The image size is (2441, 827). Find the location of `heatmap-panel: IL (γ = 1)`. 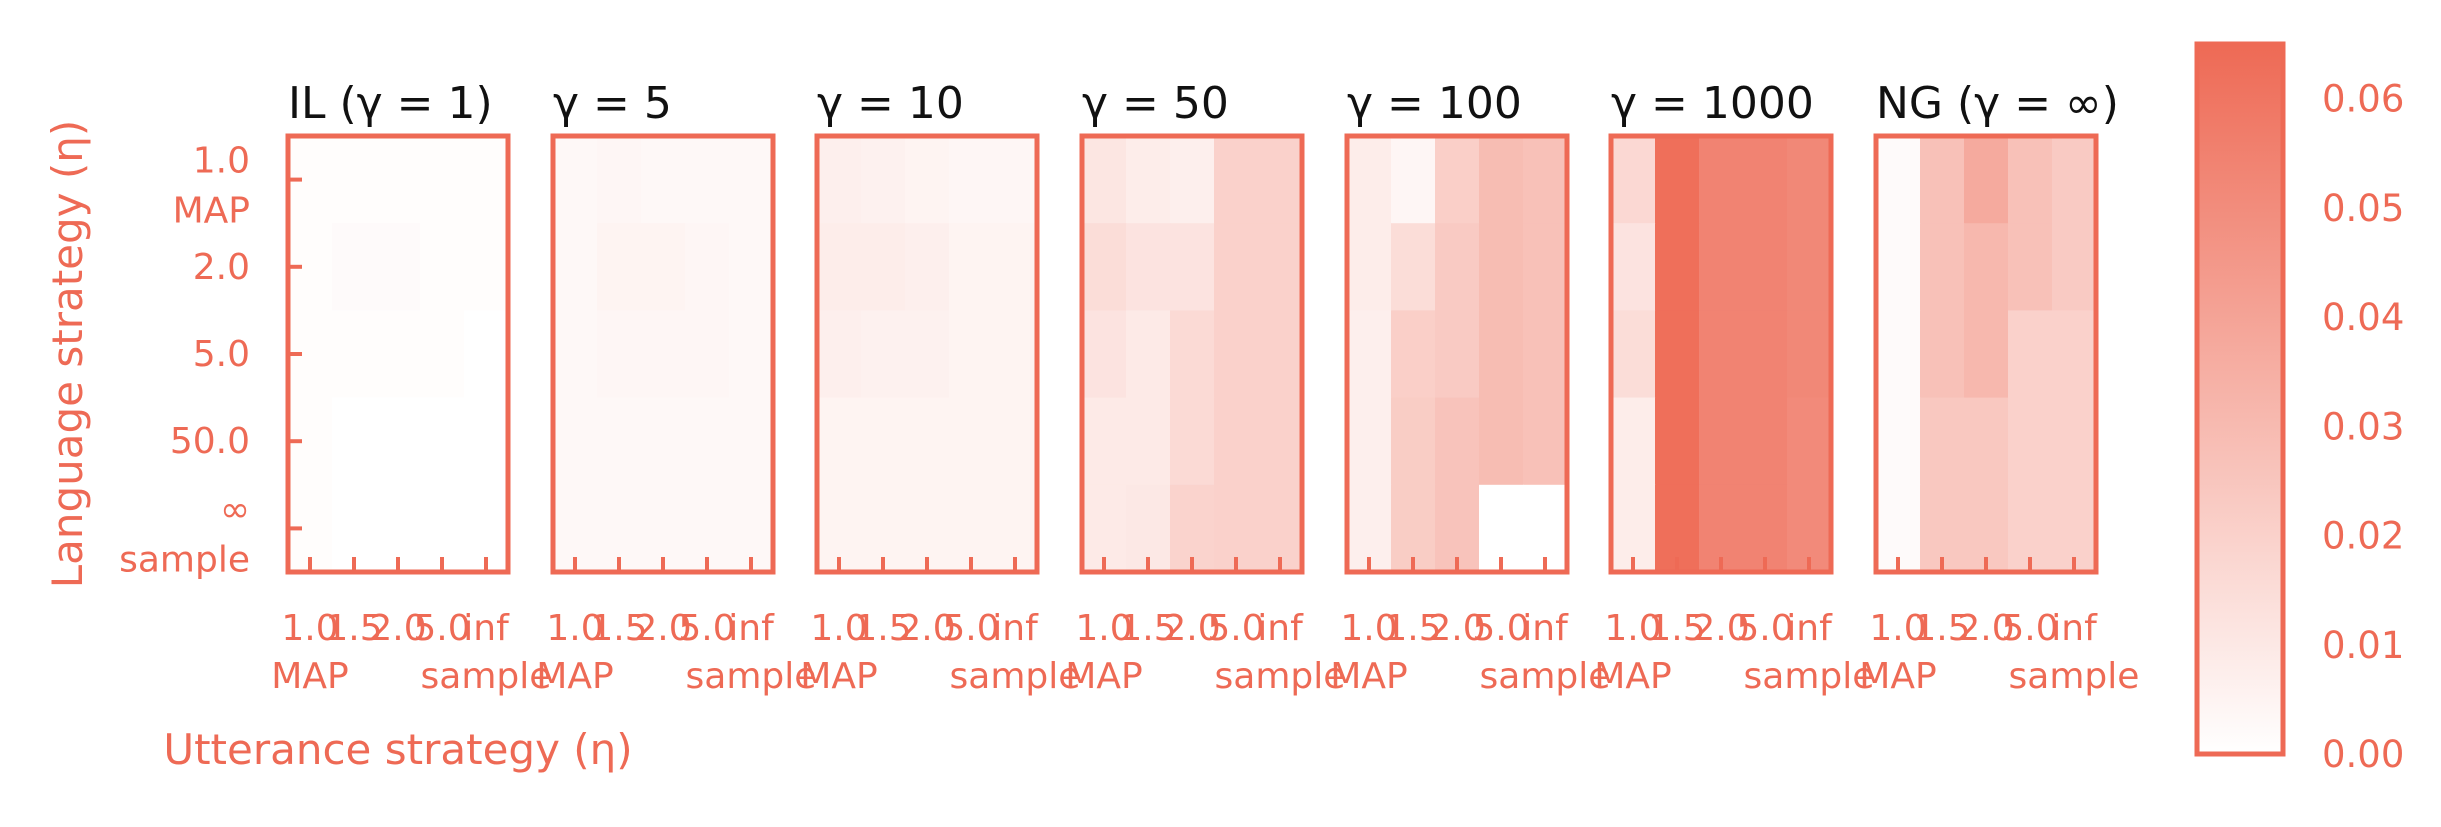

heatmap-panel: IL (γ = 1) is located at coordinates (398, 326).